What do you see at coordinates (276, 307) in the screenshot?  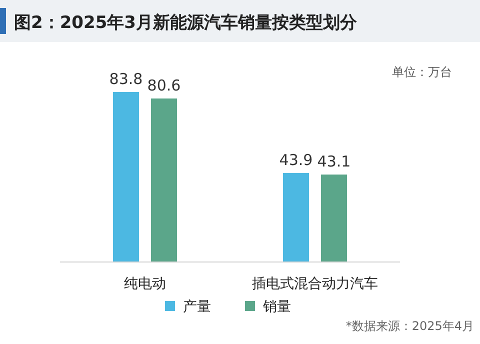 I see `legend-label: 销量` at bounding box center [276, 307].